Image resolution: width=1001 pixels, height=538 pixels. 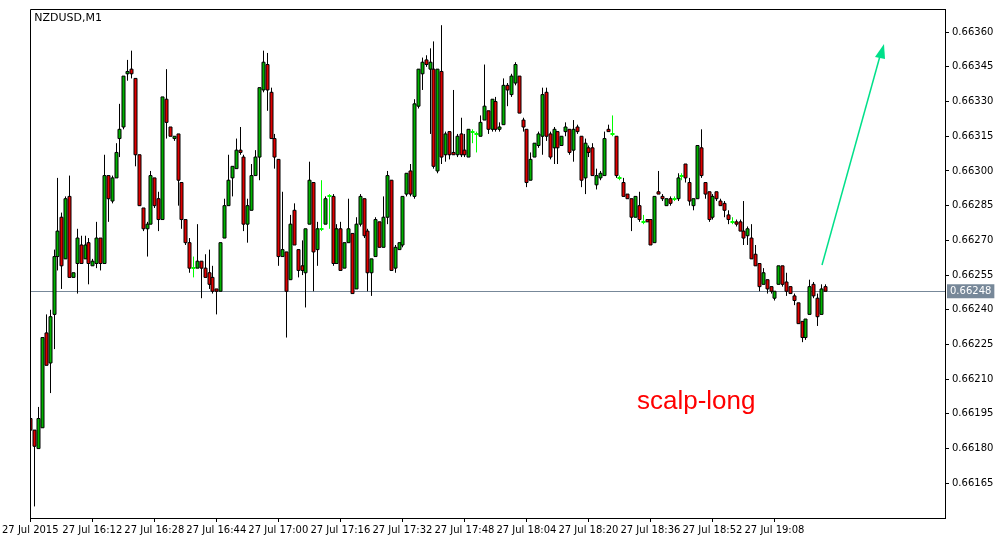 I want to click on x-tick-label: 27 Jul 2015, so click(x=30, y=529).